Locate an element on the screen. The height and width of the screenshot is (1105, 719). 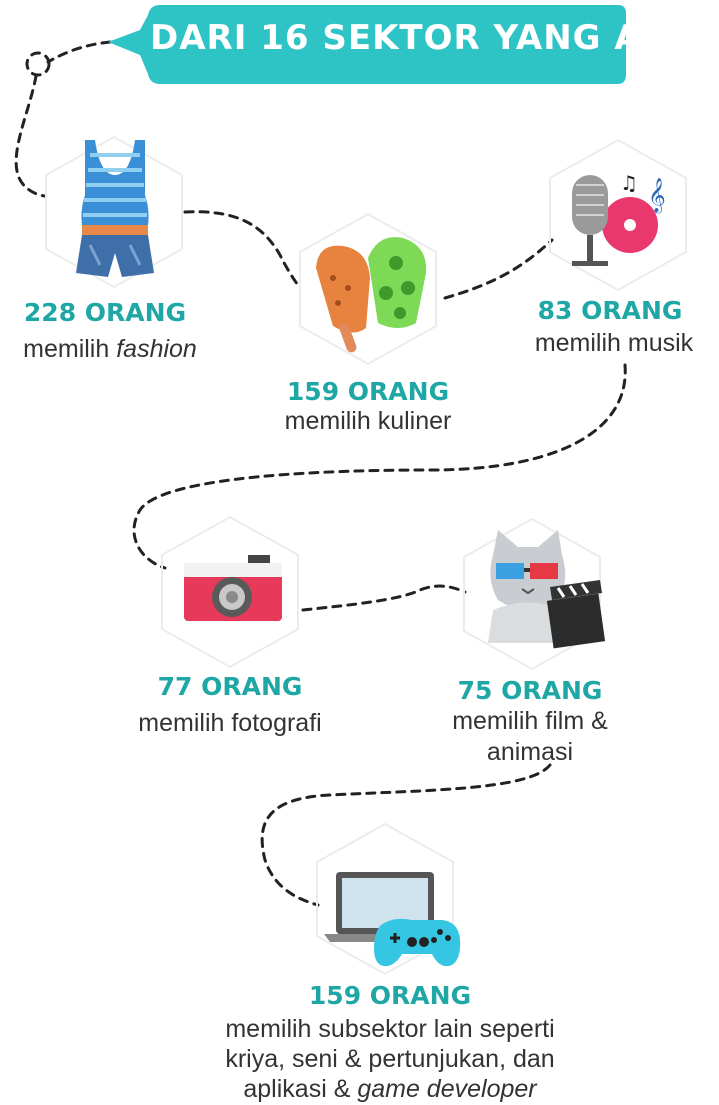
hexagon-lainnya is located at coordinates (385, 899).